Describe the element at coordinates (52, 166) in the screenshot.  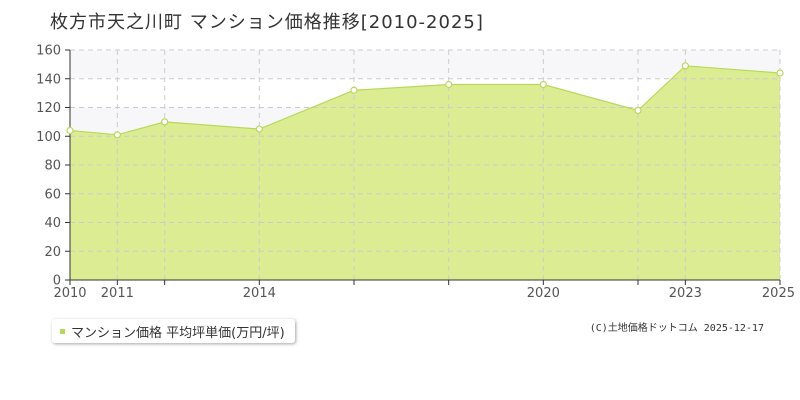
I see `y-tick-label: 80` at that location.